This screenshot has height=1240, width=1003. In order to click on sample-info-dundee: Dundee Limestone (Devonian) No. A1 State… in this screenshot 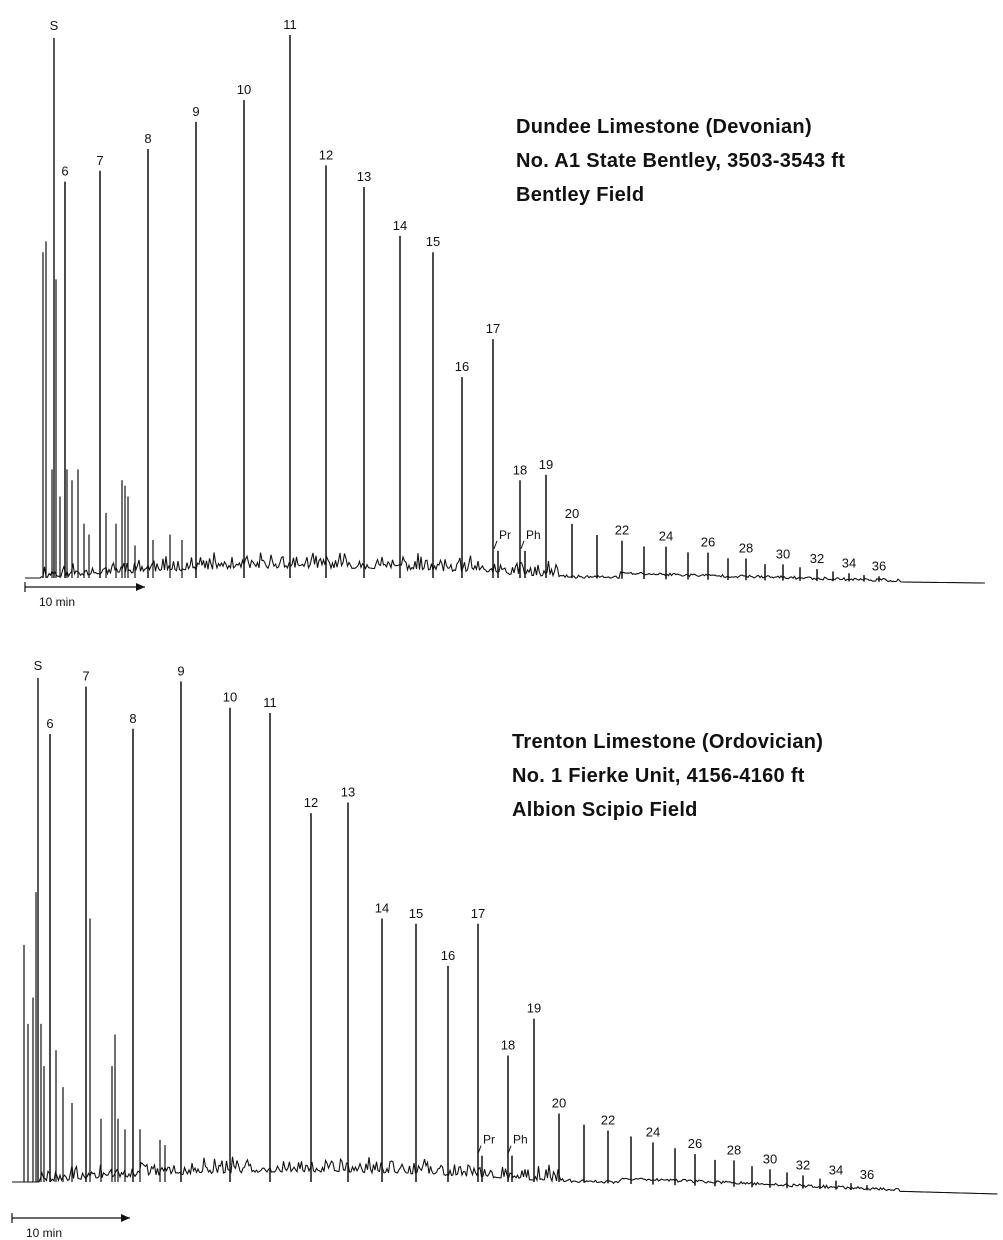, I will do `click(680, 161)`.